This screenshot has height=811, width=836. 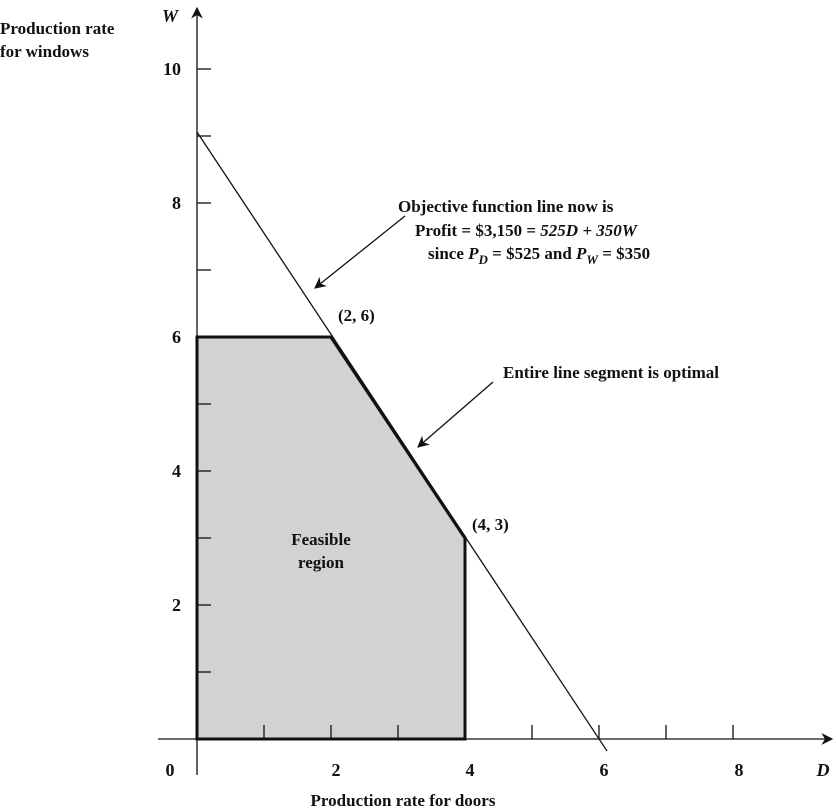 I want to click on optimal-segment-annotation: Entire line segment is optimal, so click(x=611, y=372).